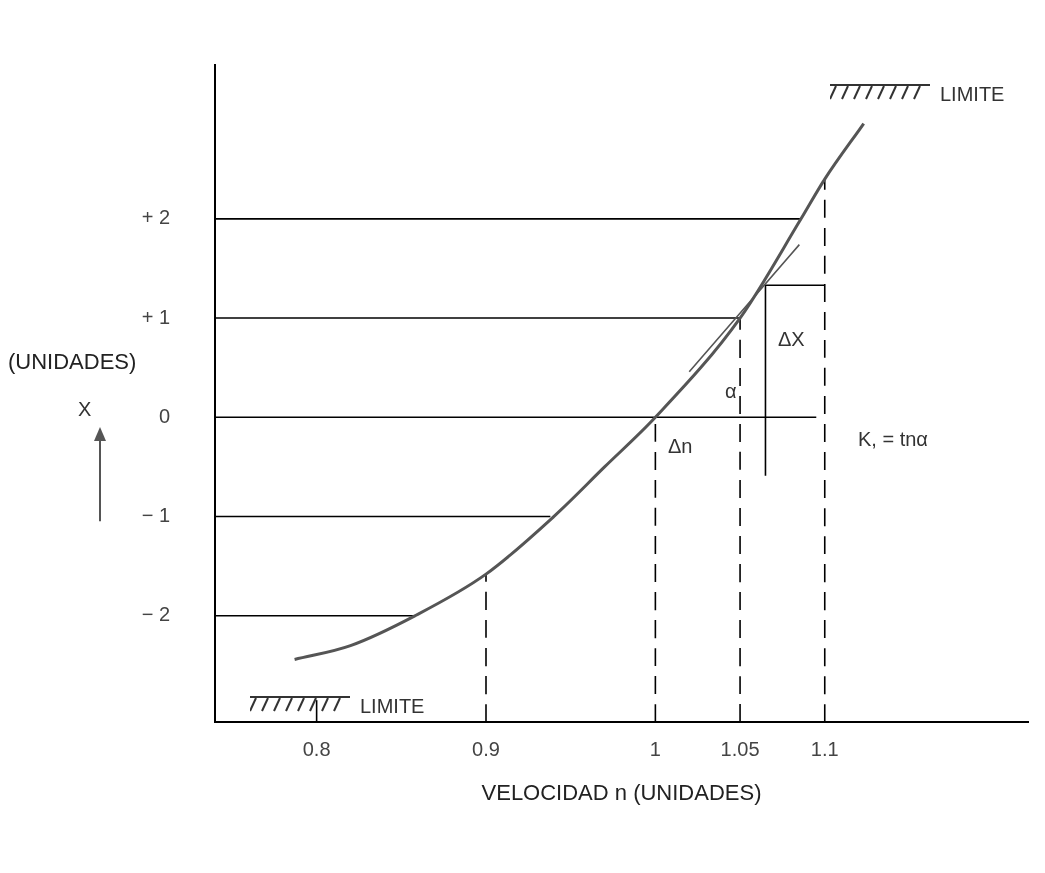  Describe the element at coordinates (893, 438) in the screenshot. I see `annotation: K, = tnα` at that location.